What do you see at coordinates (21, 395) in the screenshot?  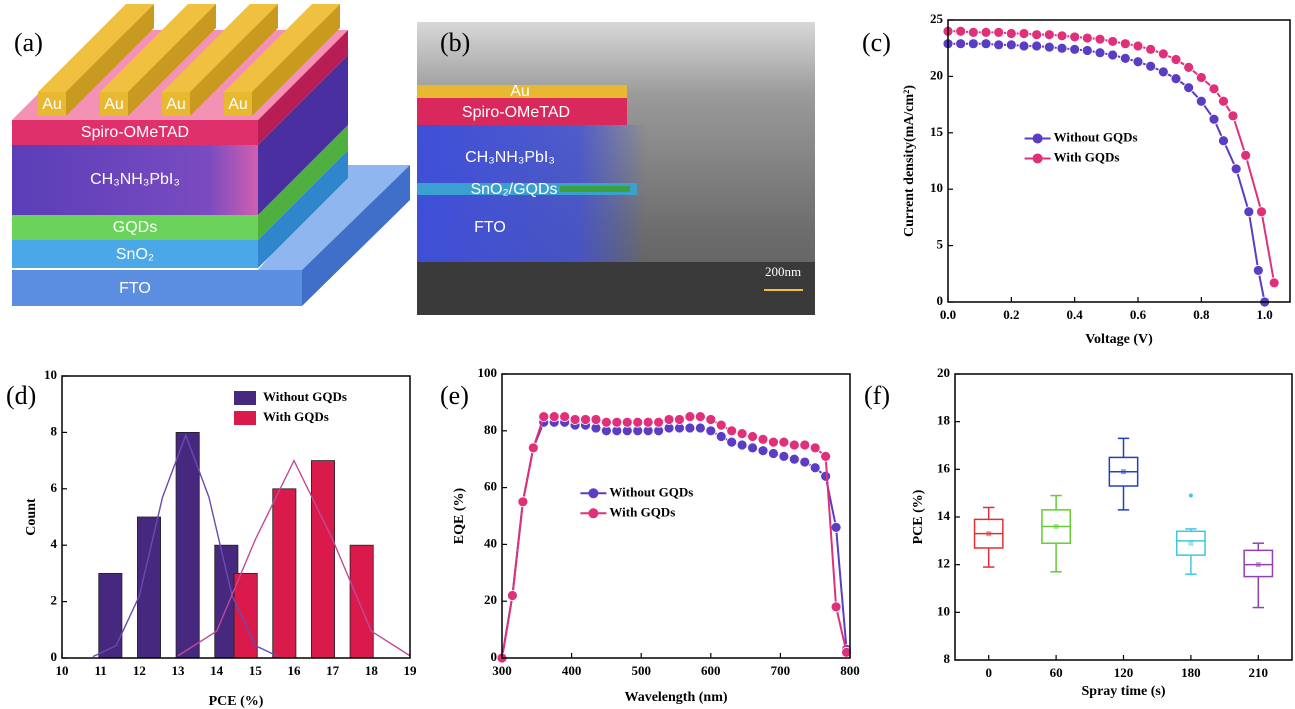 I see `panel-label: (d)` at bounding box center [21, 395].